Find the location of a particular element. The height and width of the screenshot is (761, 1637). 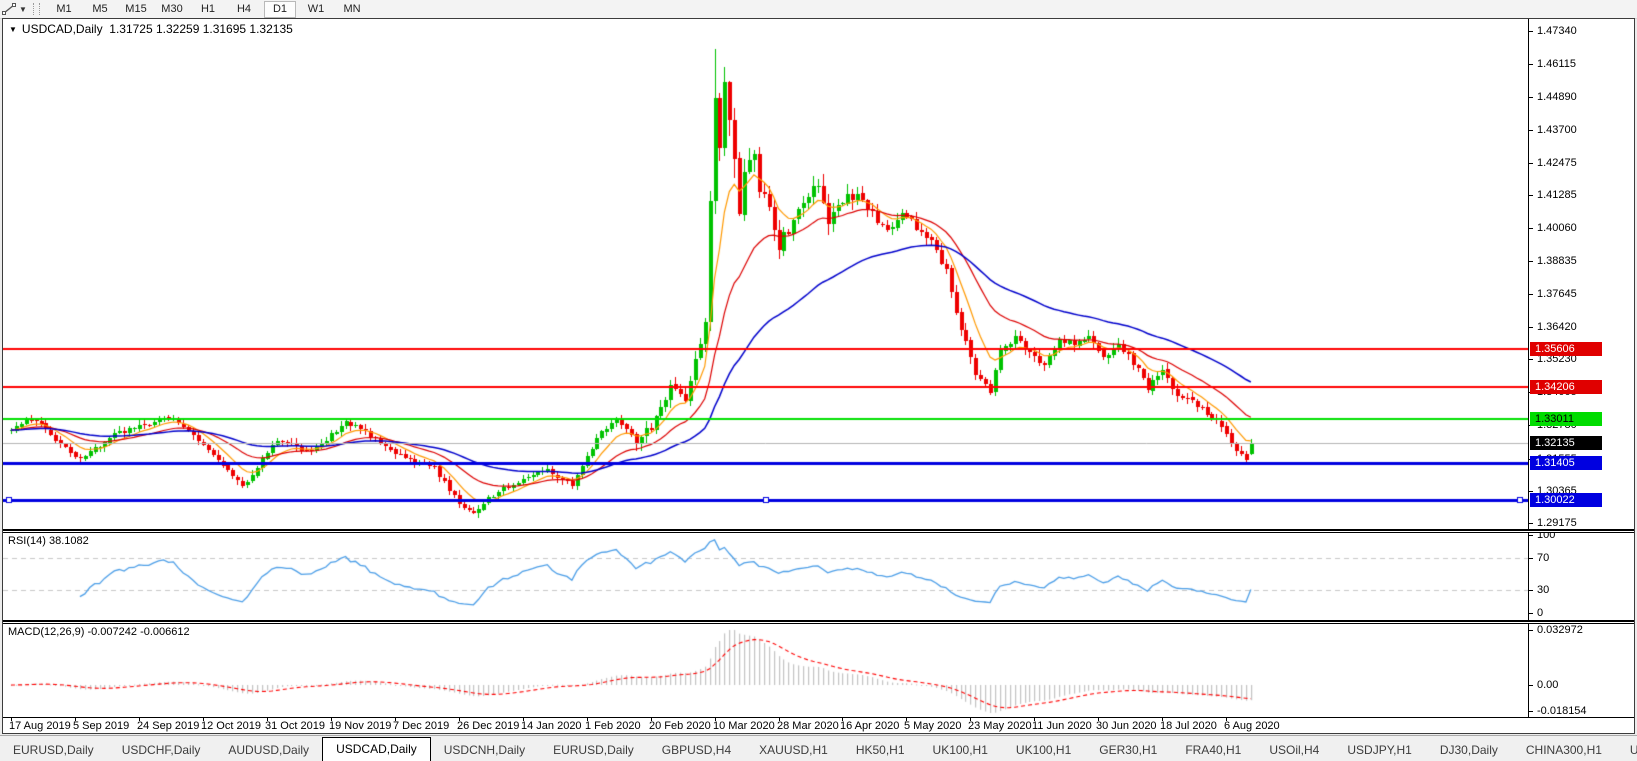

timeframe-button-MN: MN is located at coordinates (352, 8).